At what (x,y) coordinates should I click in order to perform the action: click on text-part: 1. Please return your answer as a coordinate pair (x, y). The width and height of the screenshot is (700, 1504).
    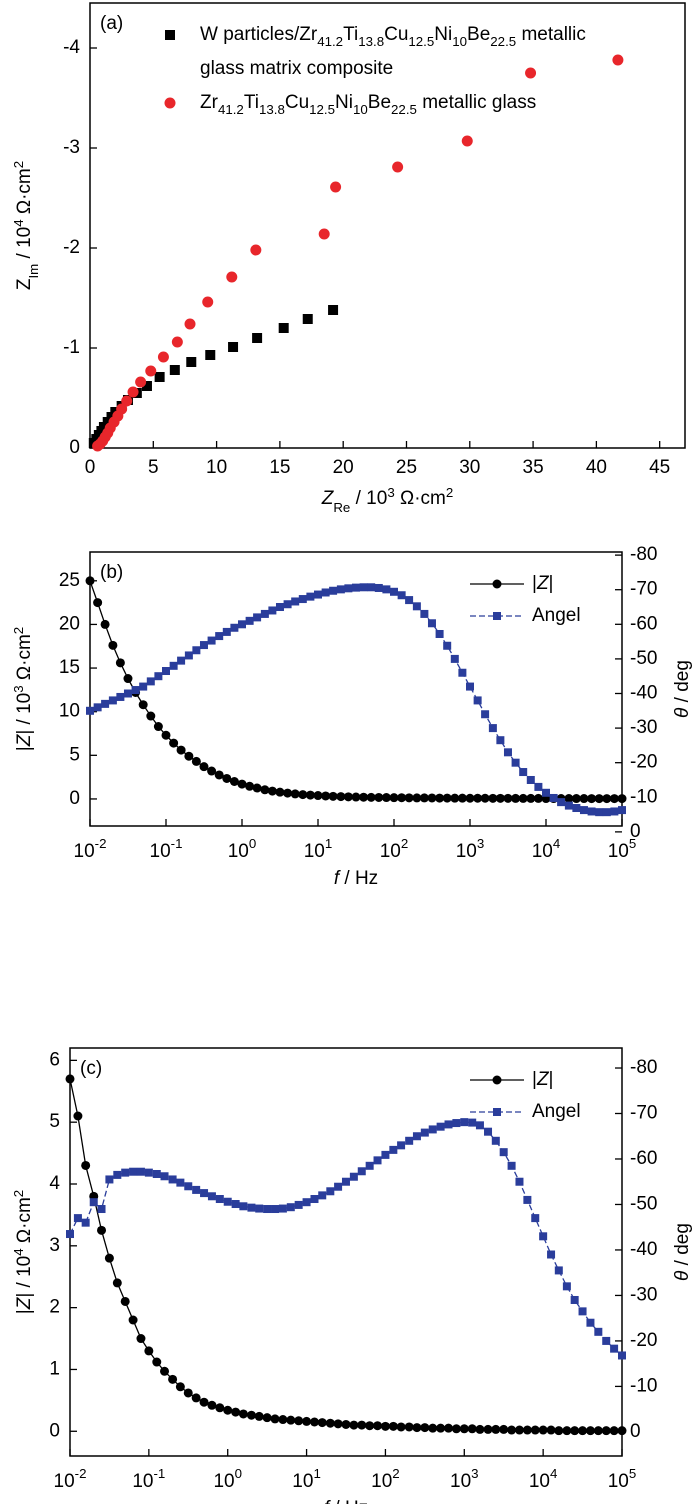
    Looking at the image, I should click on (328, 843).